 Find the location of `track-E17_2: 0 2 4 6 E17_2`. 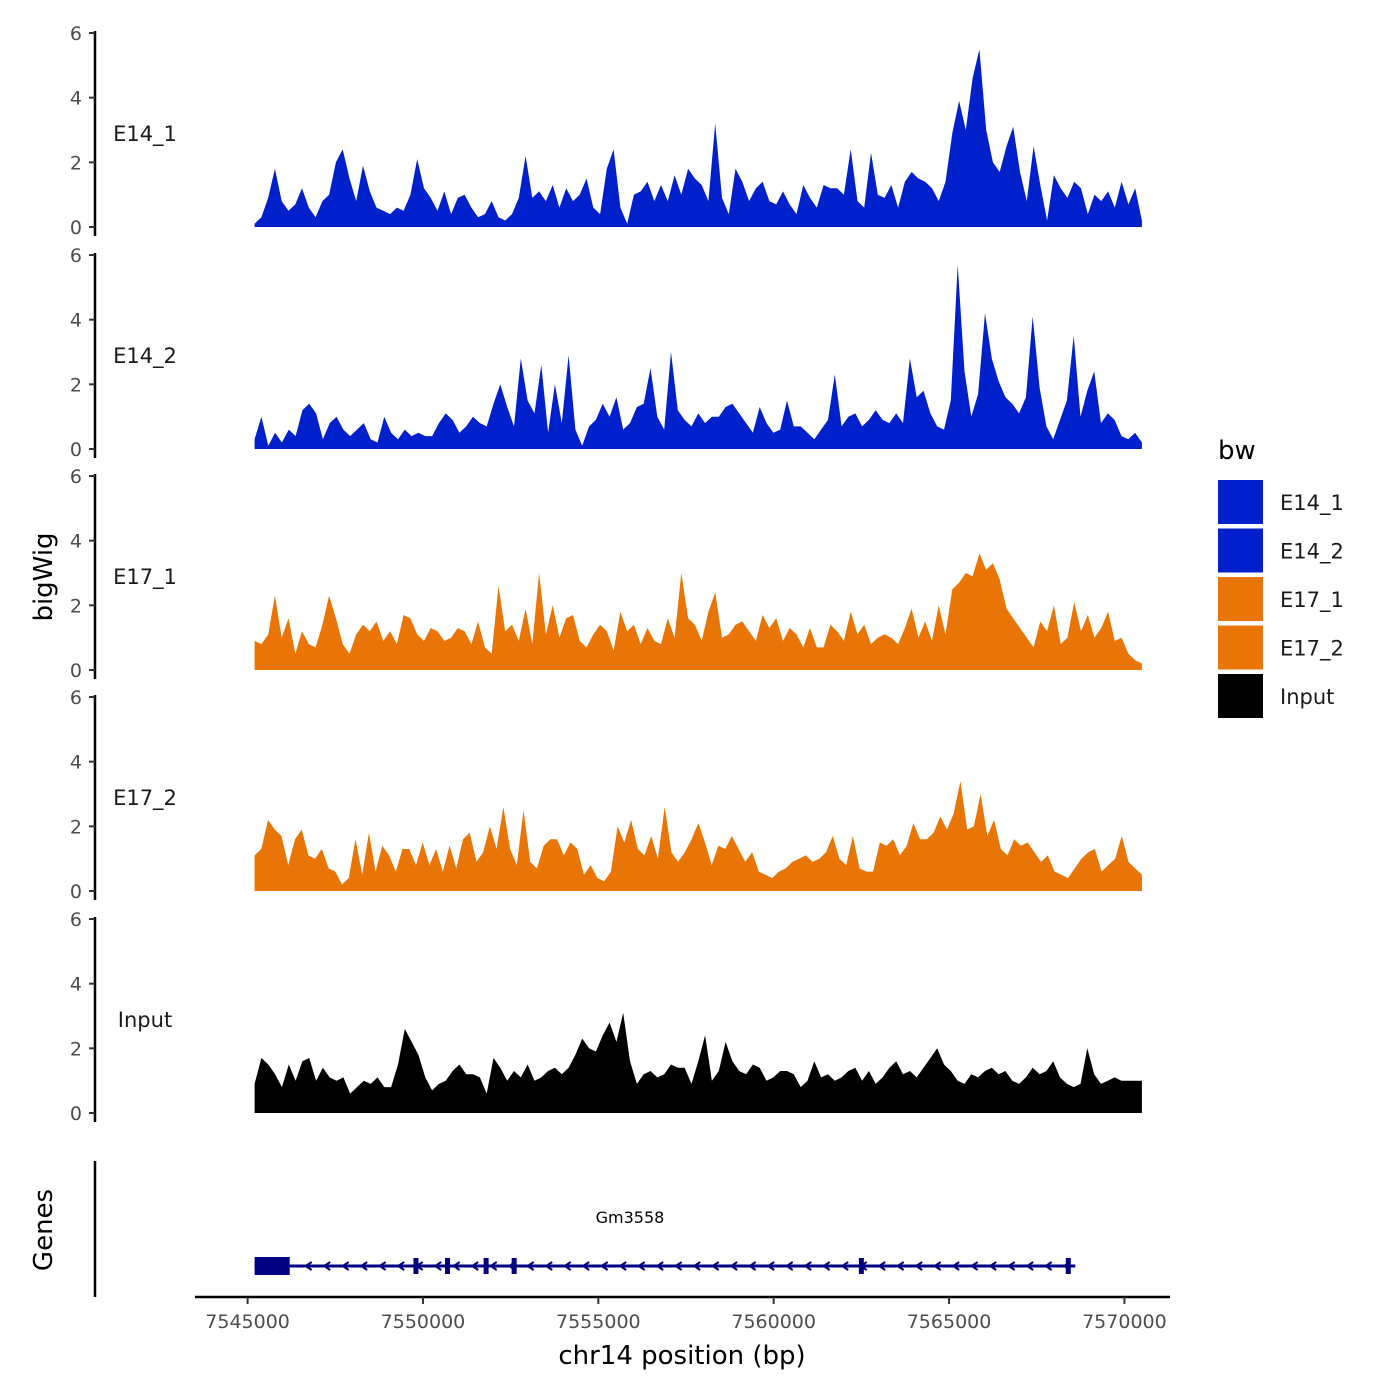

track-E17_2: 0 2 4 6 E17_2 is located at coordinates (606, 795).